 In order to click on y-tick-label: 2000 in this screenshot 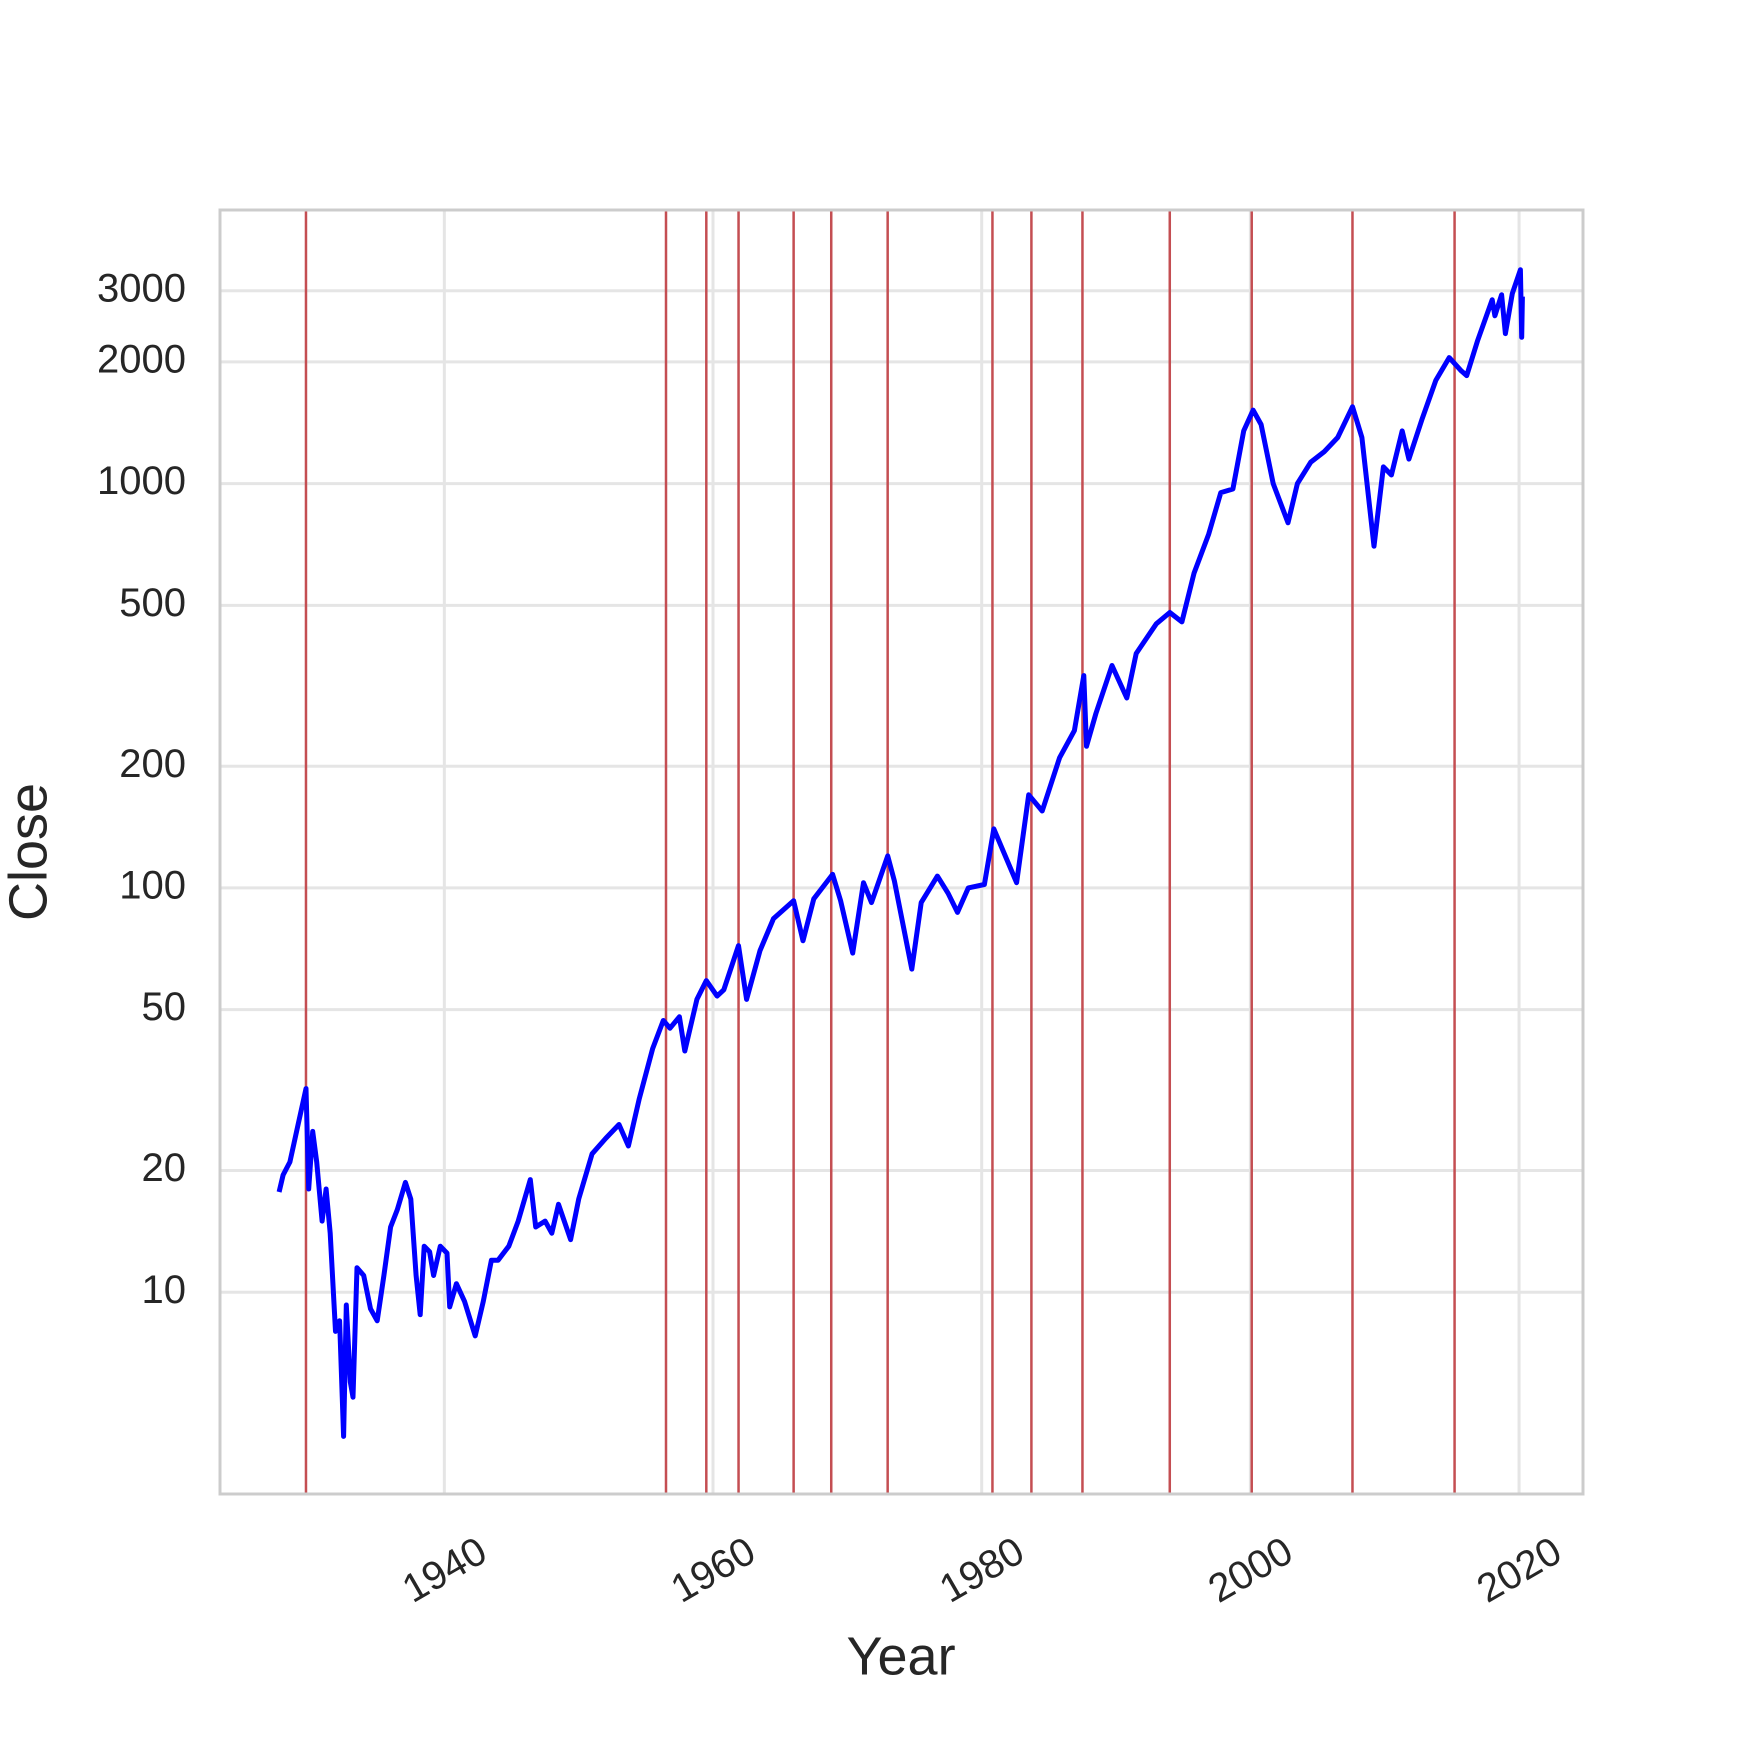, I will do `click(141, 359)`.